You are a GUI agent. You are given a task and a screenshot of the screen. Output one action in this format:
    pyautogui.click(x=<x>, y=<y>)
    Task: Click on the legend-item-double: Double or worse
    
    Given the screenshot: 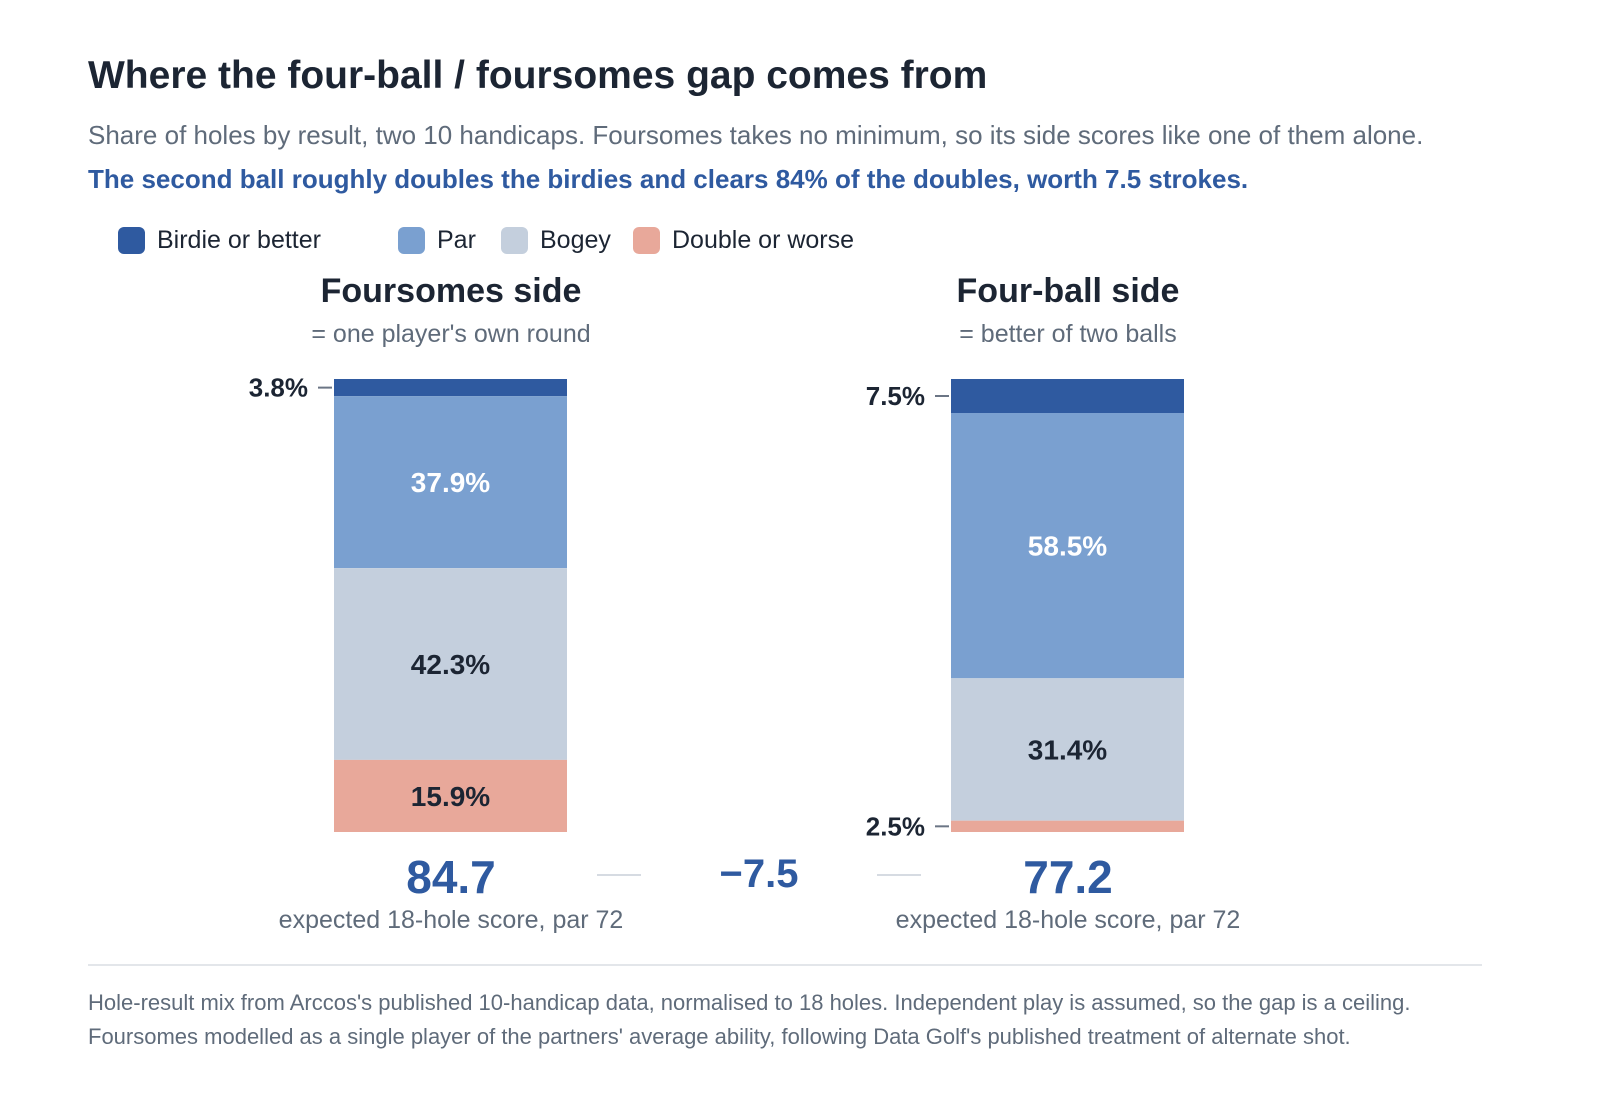 What is the action you would take?
    pyautogui.click(x=743, y=240)
    